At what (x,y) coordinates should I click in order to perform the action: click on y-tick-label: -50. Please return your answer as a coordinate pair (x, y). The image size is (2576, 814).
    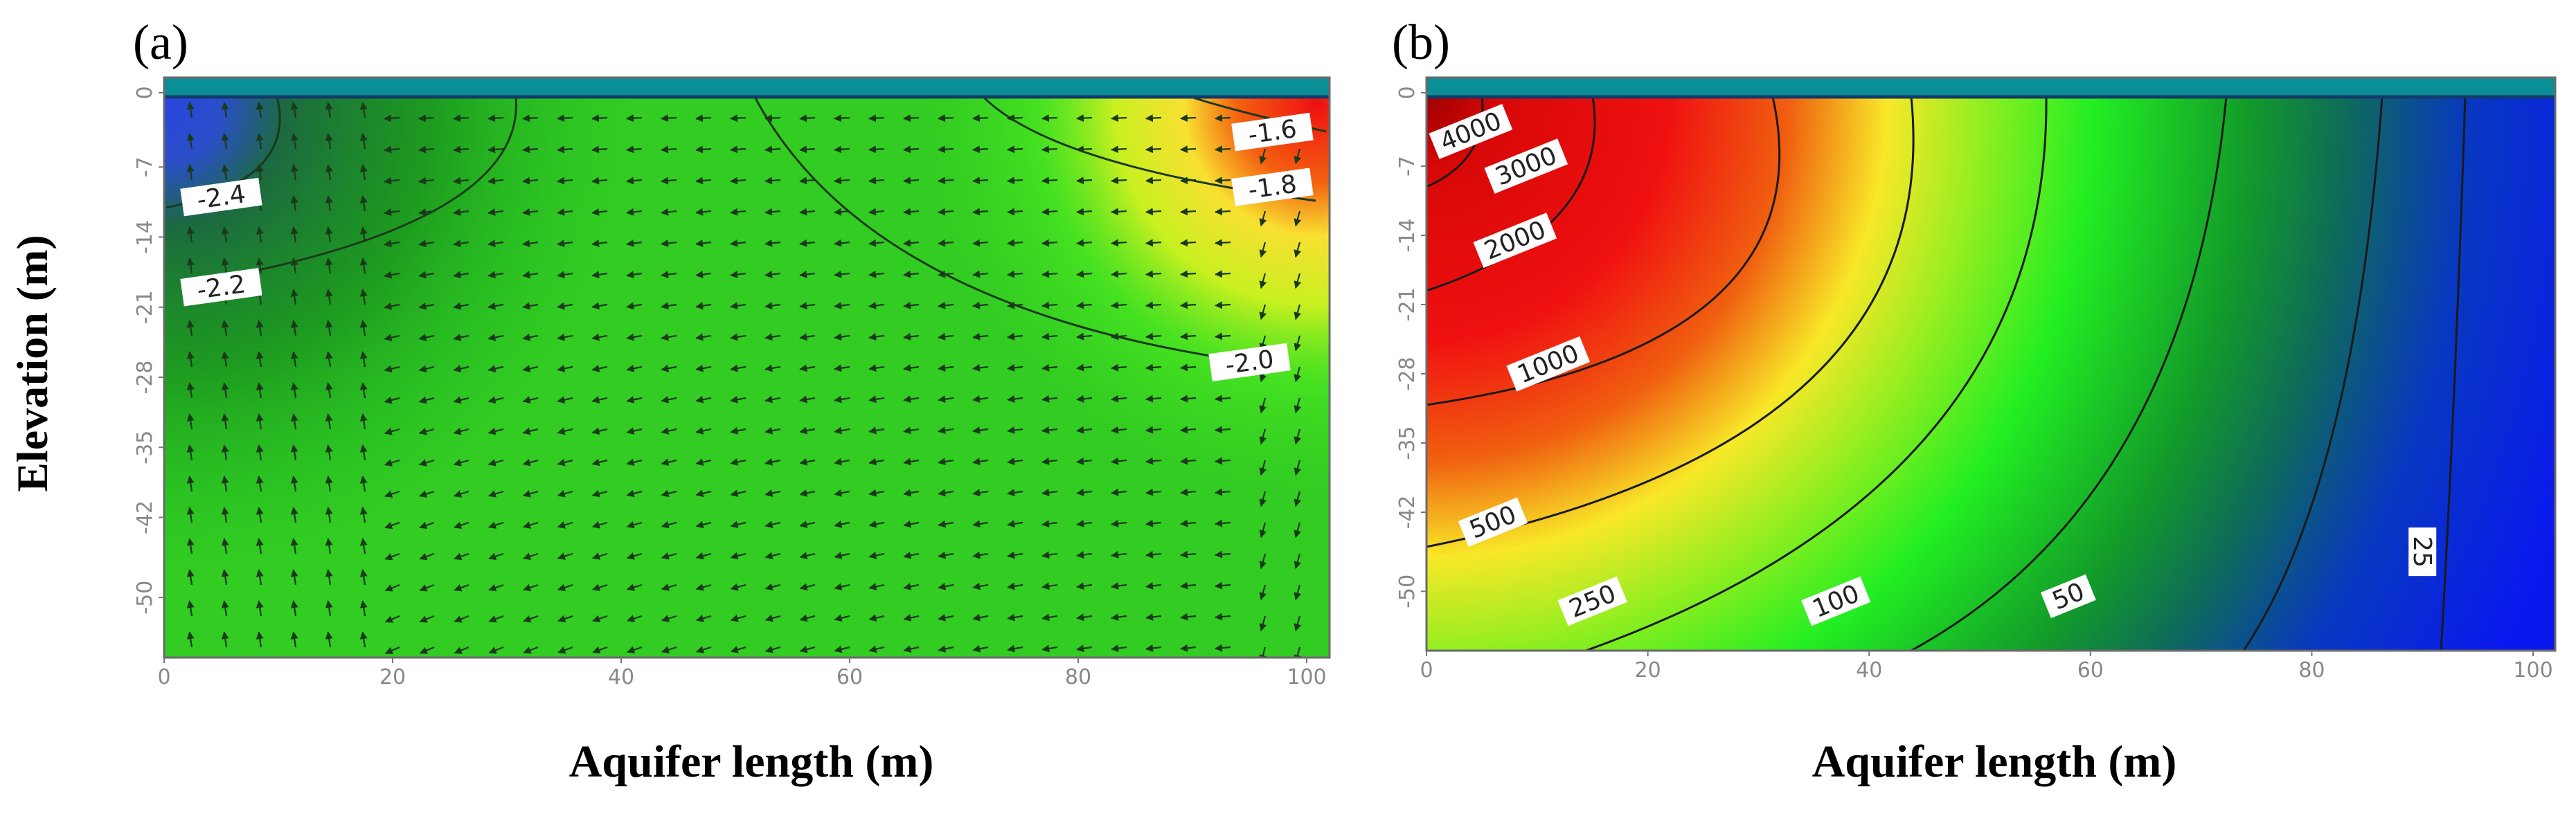
    Looking at the image, I should click on (145, 598).